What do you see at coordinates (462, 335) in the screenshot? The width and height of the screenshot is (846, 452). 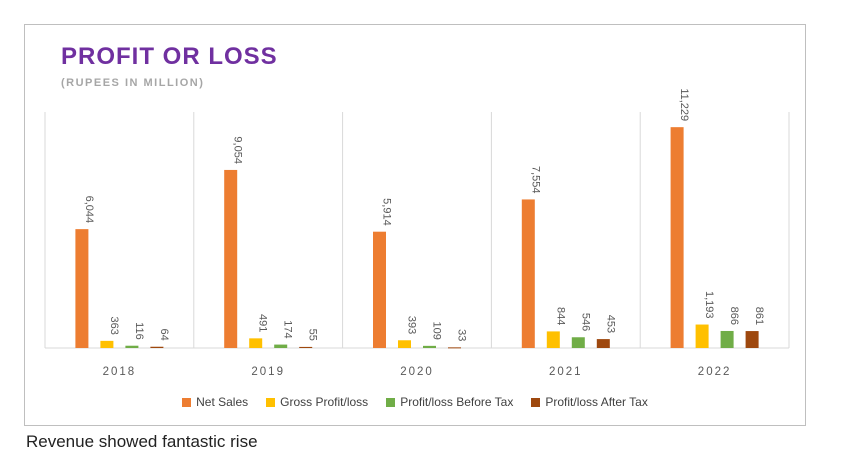 I see `data-label: 33` at bounding box center [462, 335].